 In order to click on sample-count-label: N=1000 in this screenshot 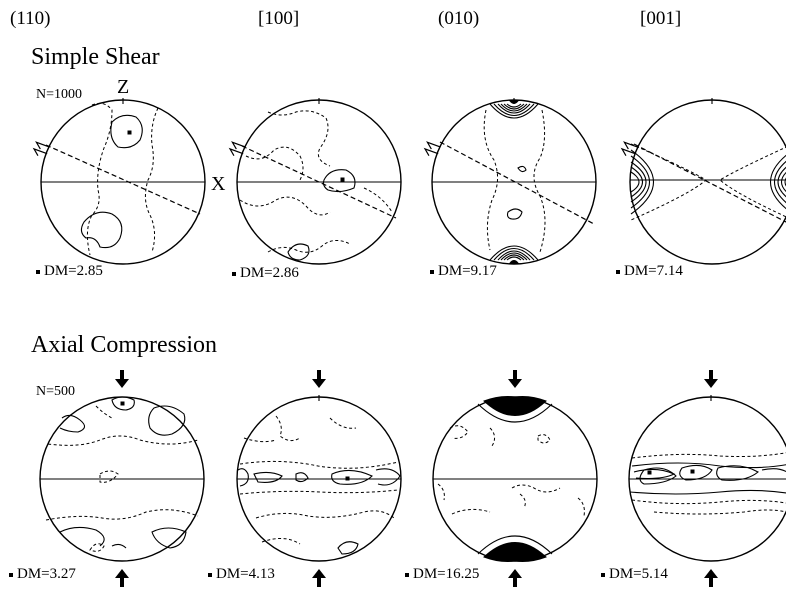, I will do `click(59, 94)`.